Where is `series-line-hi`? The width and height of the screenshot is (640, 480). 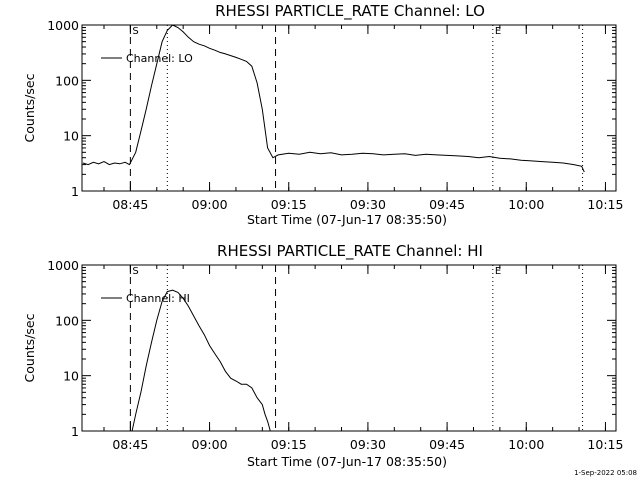 series-line-hi is located at coordinates (201, 360).